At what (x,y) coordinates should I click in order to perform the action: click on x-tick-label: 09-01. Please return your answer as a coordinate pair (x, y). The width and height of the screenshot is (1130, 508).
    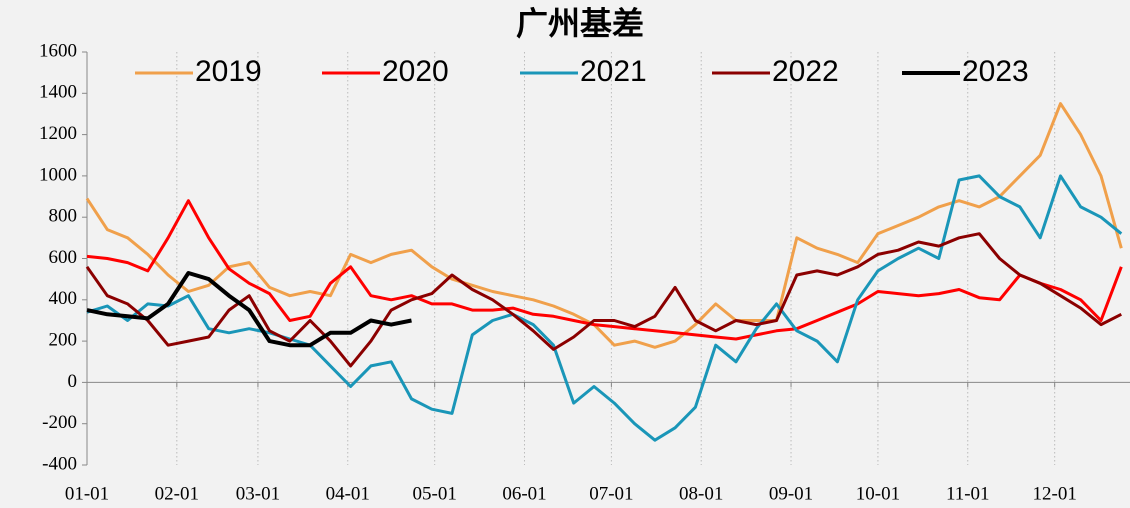
    Looking at the image, I should click on (791, 493).